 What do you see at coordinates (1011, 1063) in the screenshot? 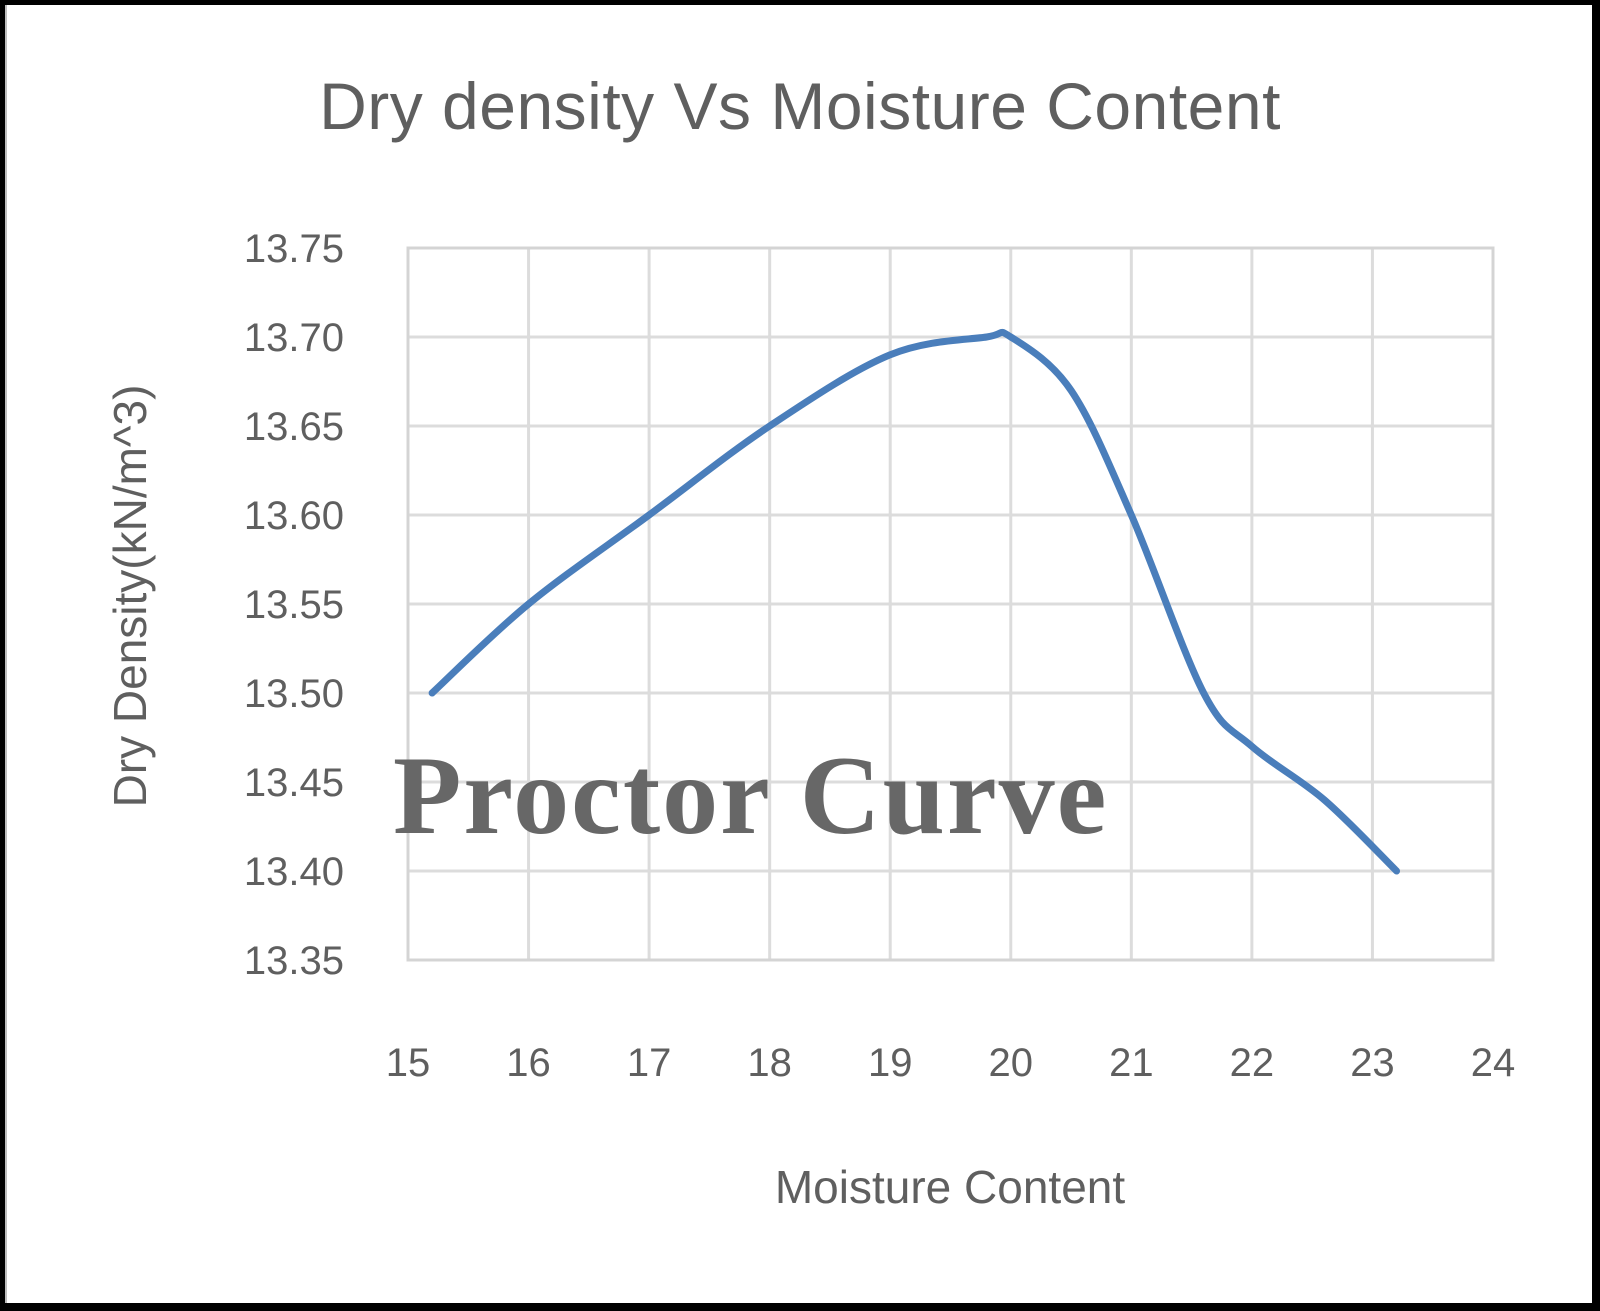
I see `x-tick-label: 20` at bounding box center [1011, 1063].